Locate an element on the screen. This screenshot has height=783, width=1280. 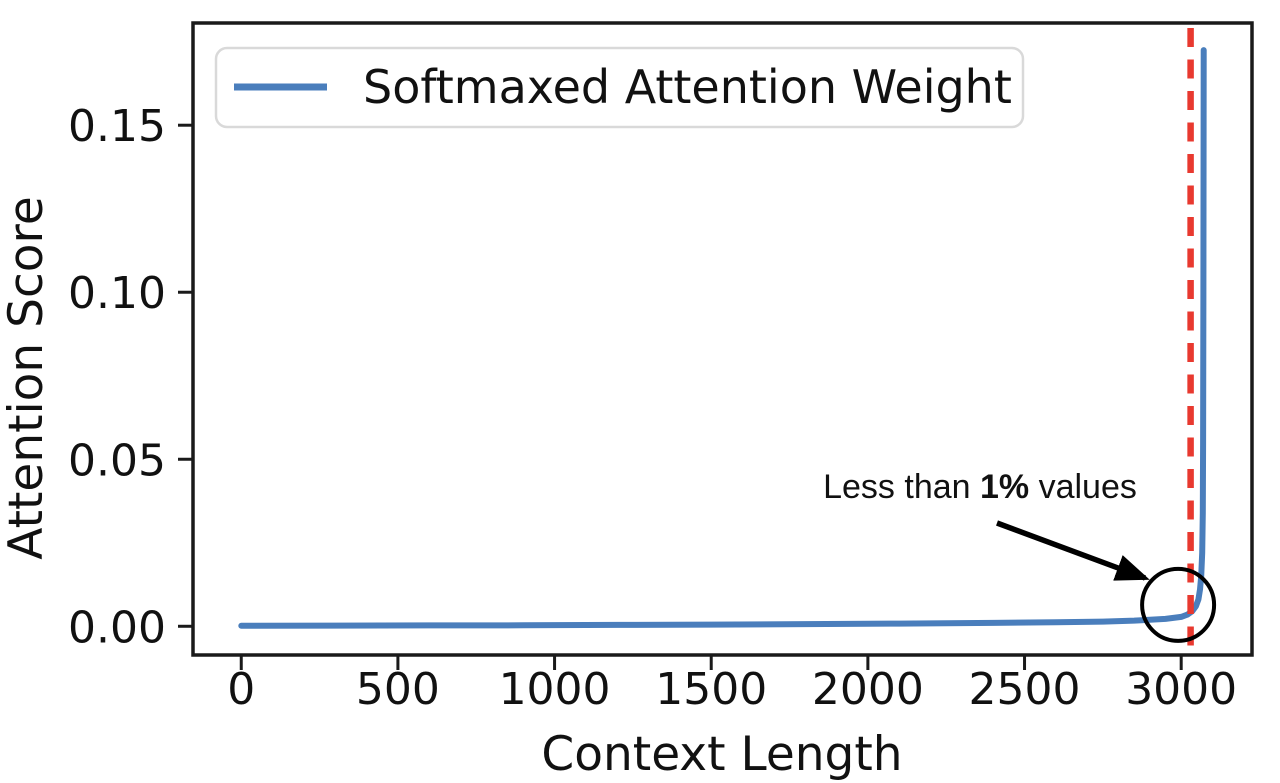
annotation-text-bold: 1% is located at coordinates (1004, 487).